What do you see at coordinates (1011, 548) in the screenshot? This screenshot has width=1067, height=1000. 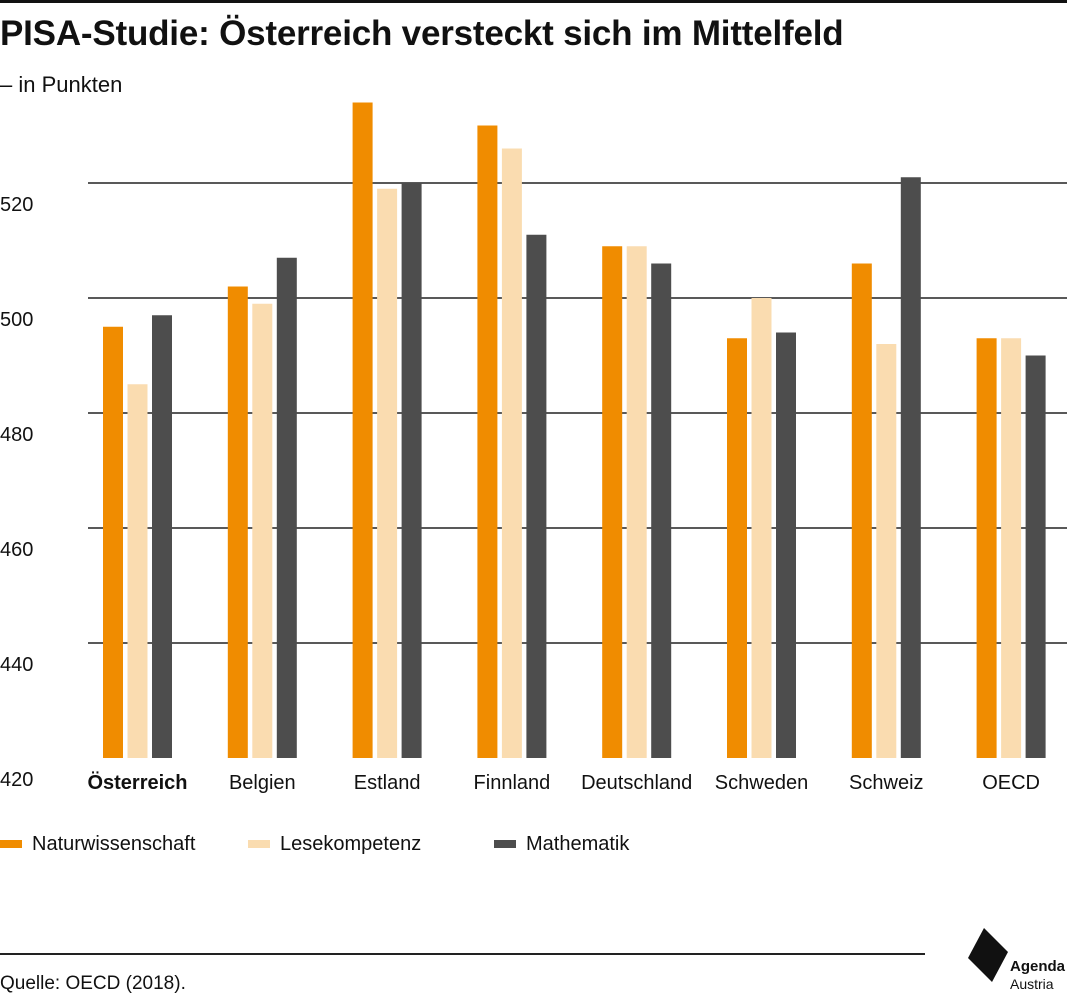 I see `bar-oecd-lesekompetenz` at bounding box center [1011, 548].